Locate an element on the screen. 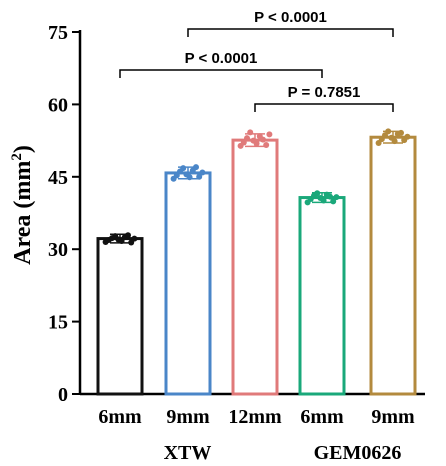 The height and width of the screenshot is (466, 446). group-label: XTW is located at coordinates (188, 453).